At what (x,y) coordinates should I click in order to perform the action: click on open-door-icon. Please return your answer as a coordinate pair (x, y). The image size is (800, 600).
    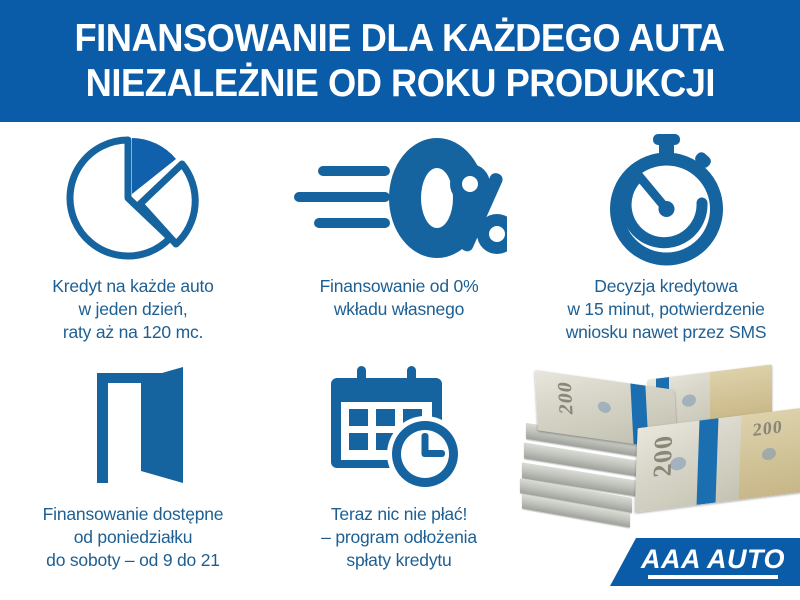
    Looking at the image, I should click on (133, 427).